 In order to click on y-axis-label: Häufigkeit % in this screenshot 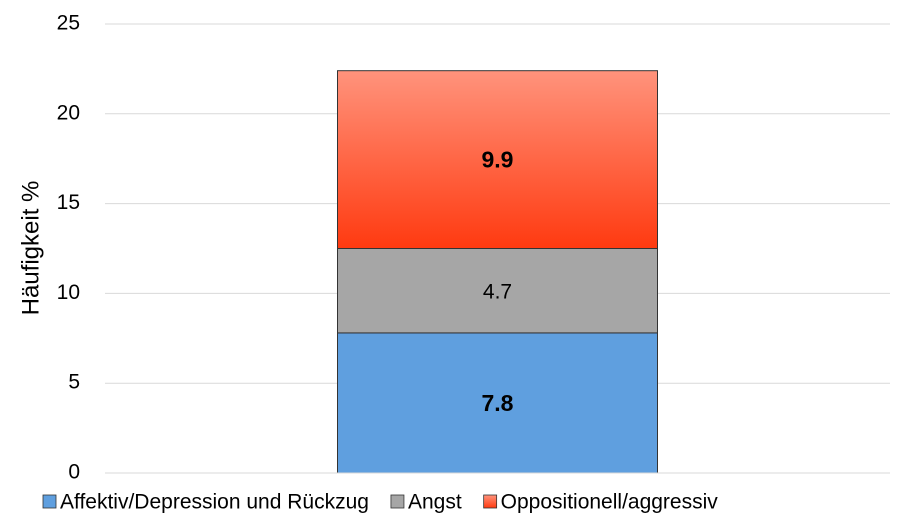, I will do `click(30, 248)`.